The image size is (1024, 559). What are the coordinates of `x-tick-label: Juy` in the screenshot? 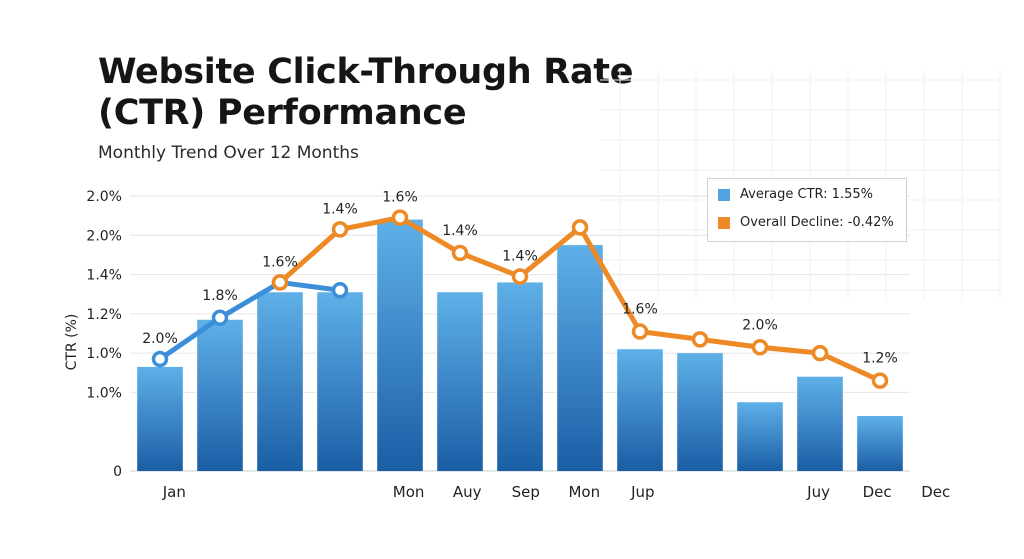 It's located at (818, 492).